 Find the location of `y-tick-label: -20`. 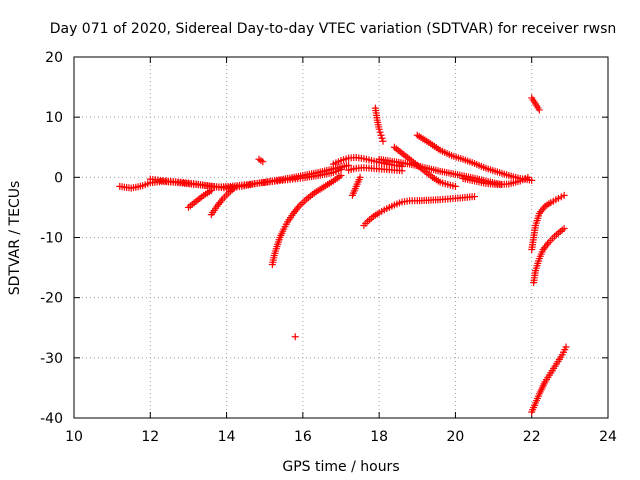

y-tick-label: -20 is located at coordinates (51, 299).